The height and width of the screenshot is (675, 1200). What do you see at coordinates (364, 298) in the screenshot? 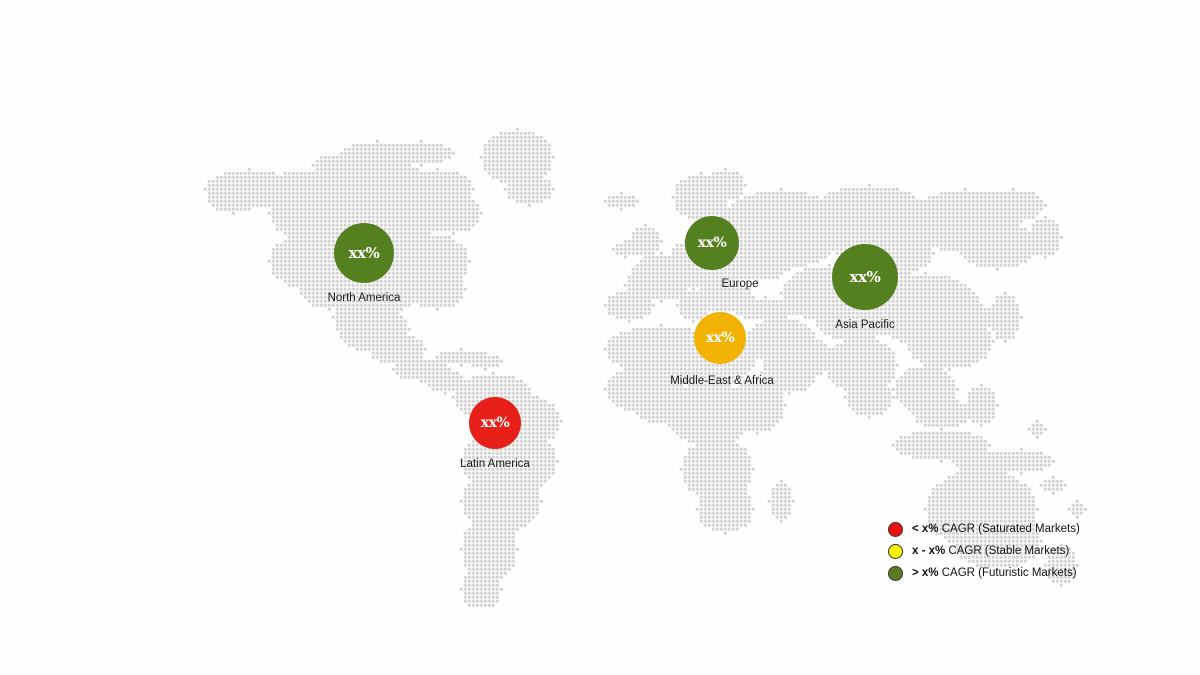
I see `region-label-north-america: North America` at bounding box center [364, 298].